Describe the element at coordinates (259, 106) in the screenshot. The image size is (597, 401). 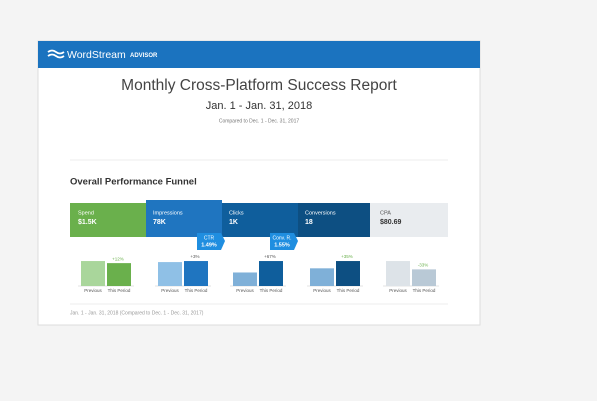
I see `report-period: Jan. 1 - Jan. 31, 2018` at that location.